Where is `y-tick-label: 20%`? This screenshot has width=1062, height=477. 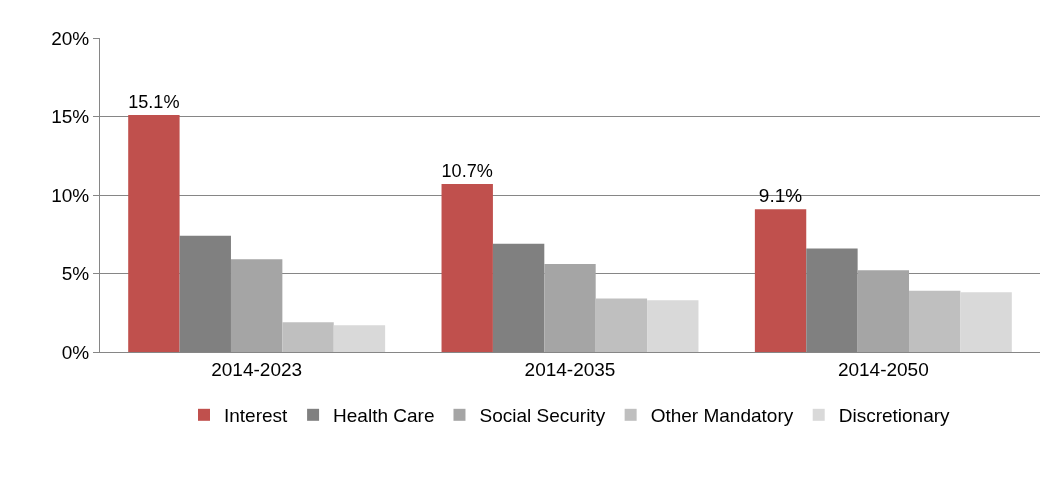 y-tick-label: 20% is located at coordinates (70, 38).